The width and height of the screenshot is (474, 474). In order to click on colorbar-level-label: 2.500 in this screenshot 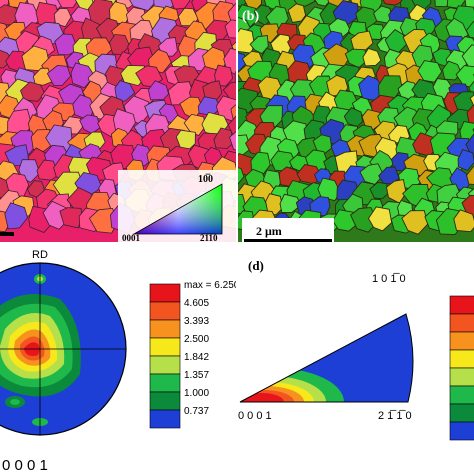, I will do `click(196, 339)`.